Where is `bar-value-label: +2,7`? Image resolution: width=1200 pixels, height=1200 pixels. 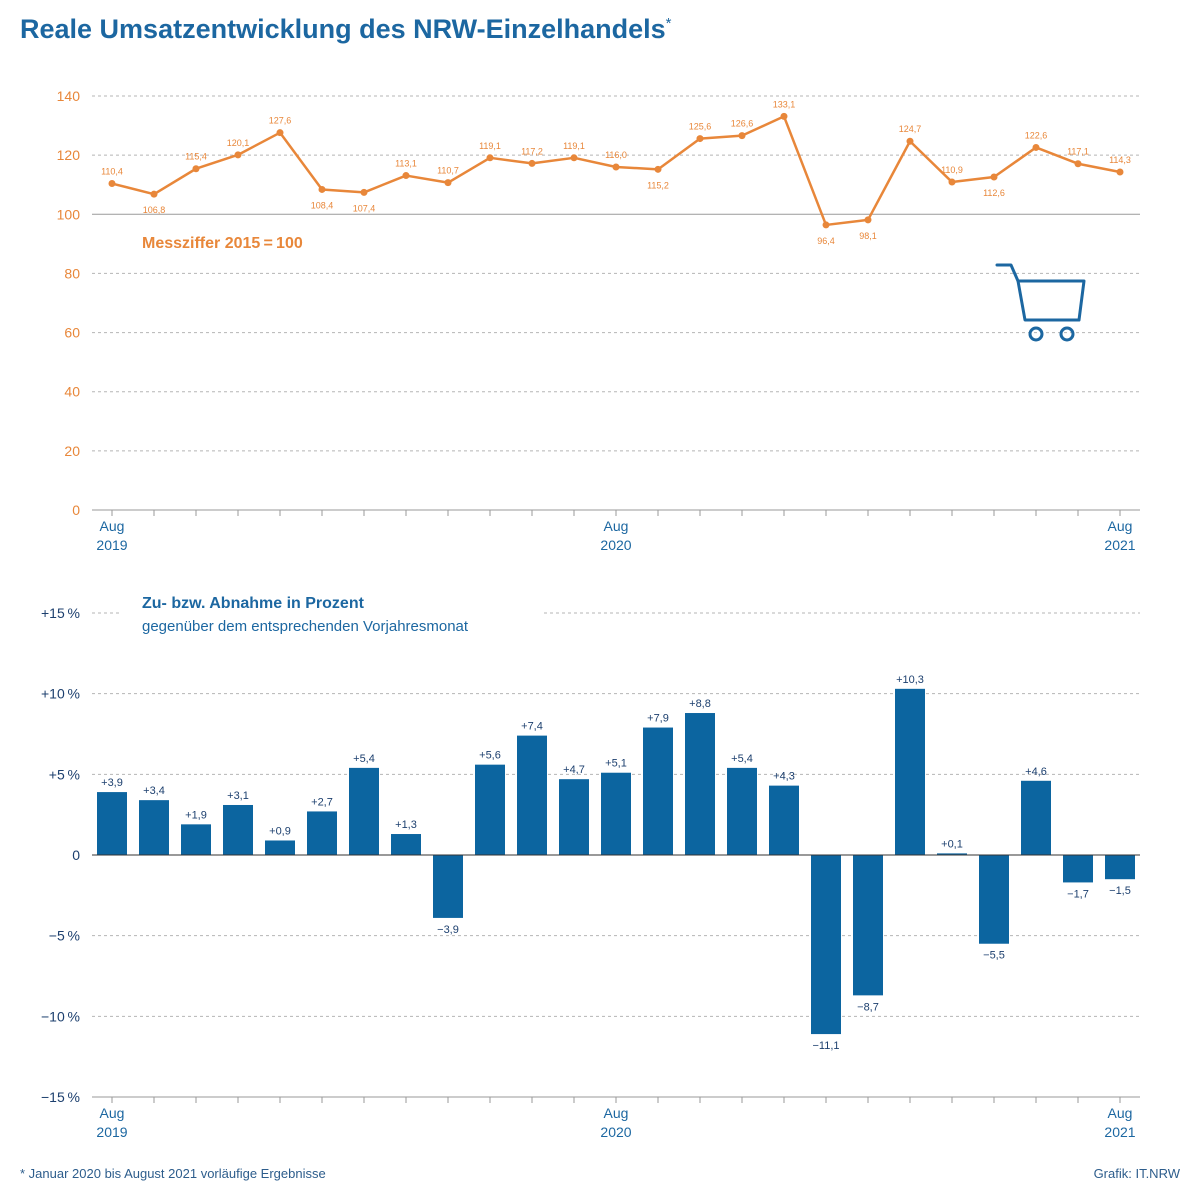 bar-value-label: +2,7 is located at coordinates (322, 802).